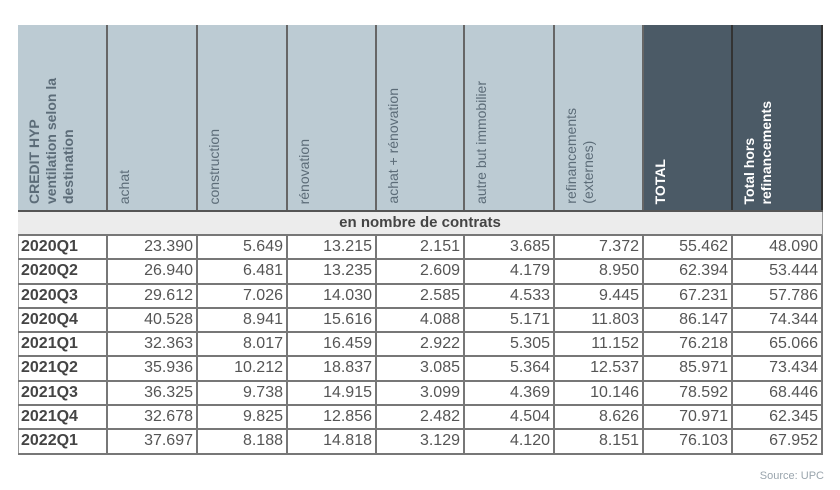 The image size is (840, 490). I want to click on column-header: achat, so click(153, 117).